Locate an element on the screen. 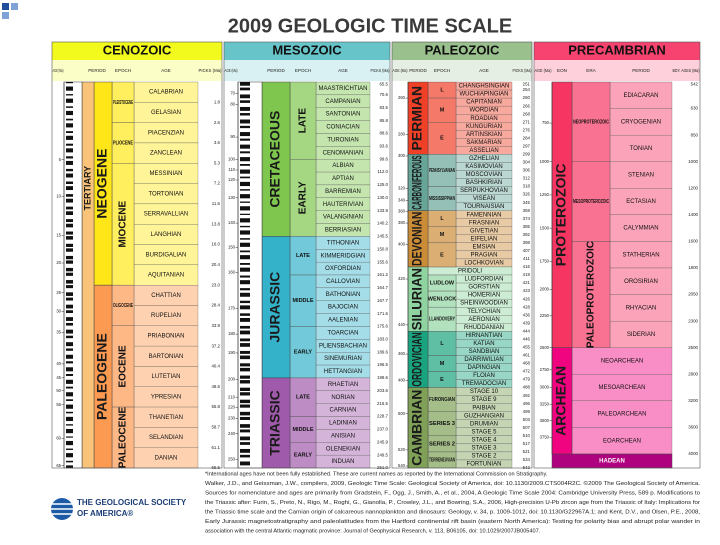  column-header: EPOCH is located at coordinates (123, 70).